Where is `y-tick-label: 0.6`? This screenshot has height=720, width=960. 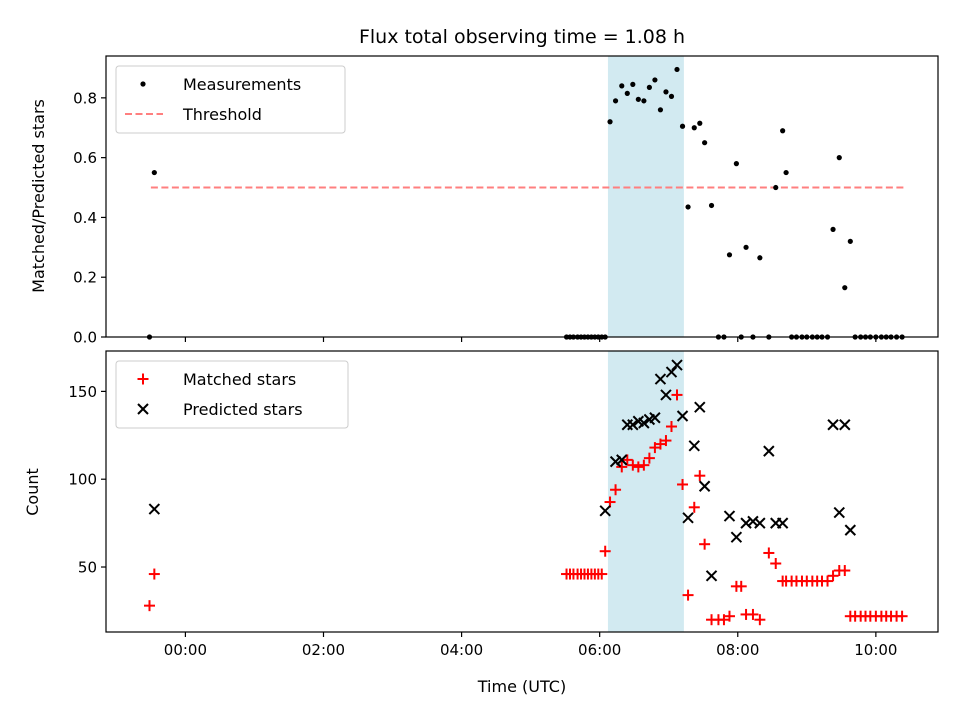
y-tick-label: 0.6 is located at coordinates (85, 158).